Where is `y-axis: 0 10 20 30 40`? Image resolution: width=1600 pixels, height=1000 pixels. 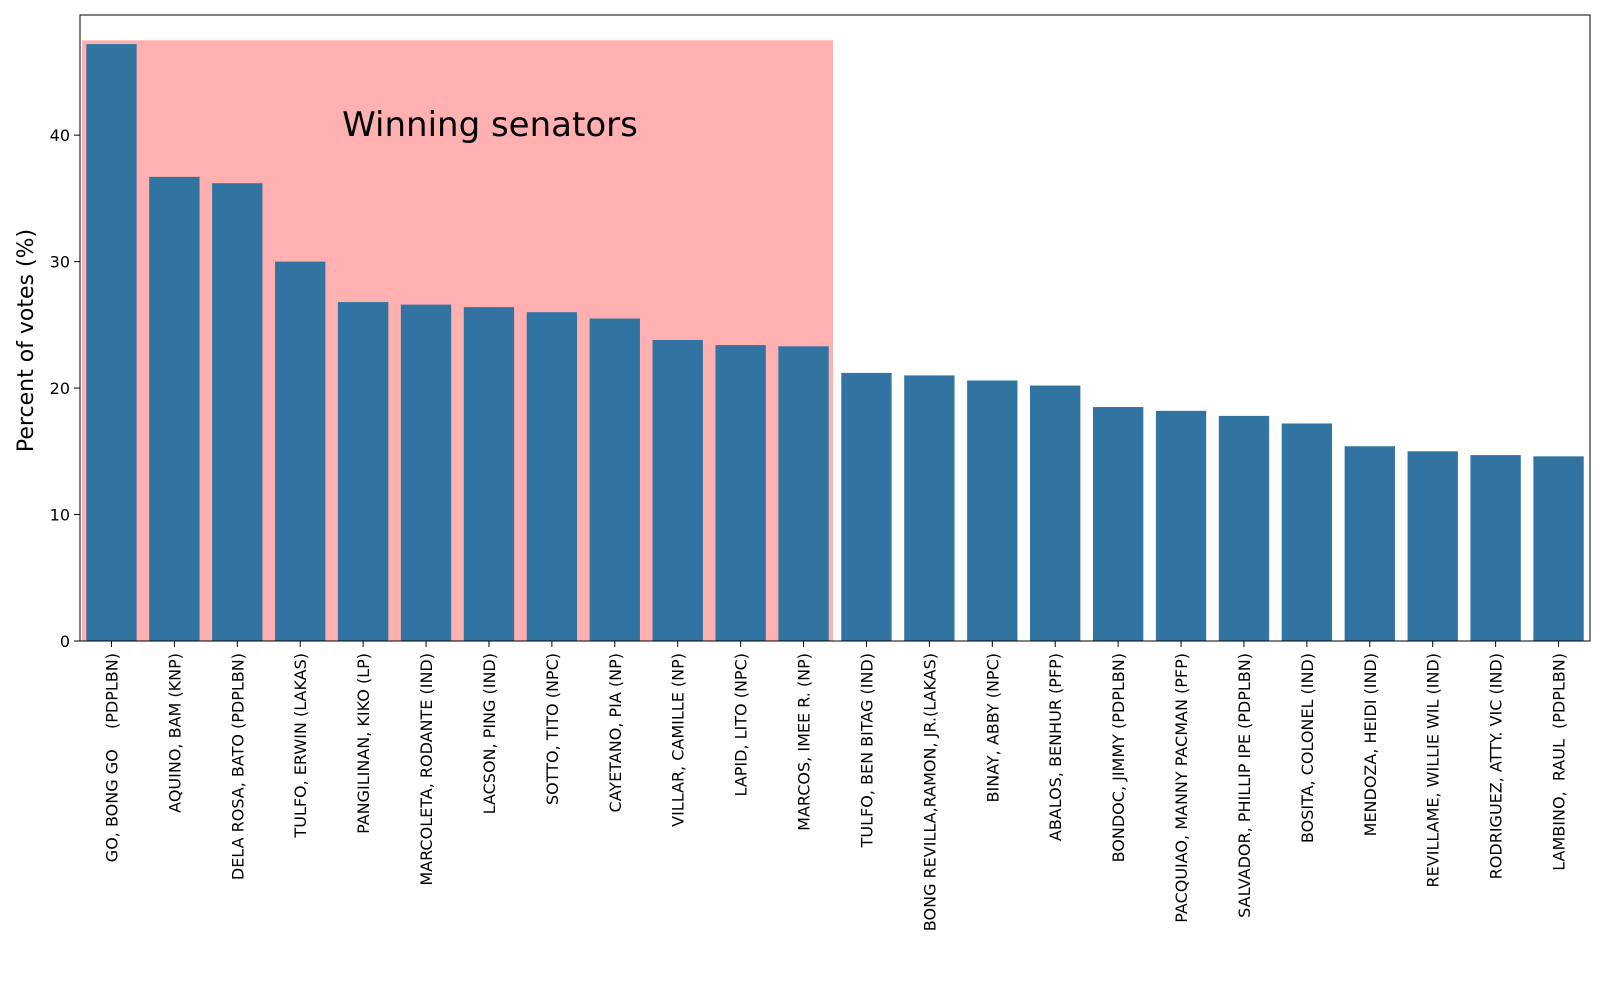 y-axis: 0 10 20 30 40 is located at coordinates (65, 388).